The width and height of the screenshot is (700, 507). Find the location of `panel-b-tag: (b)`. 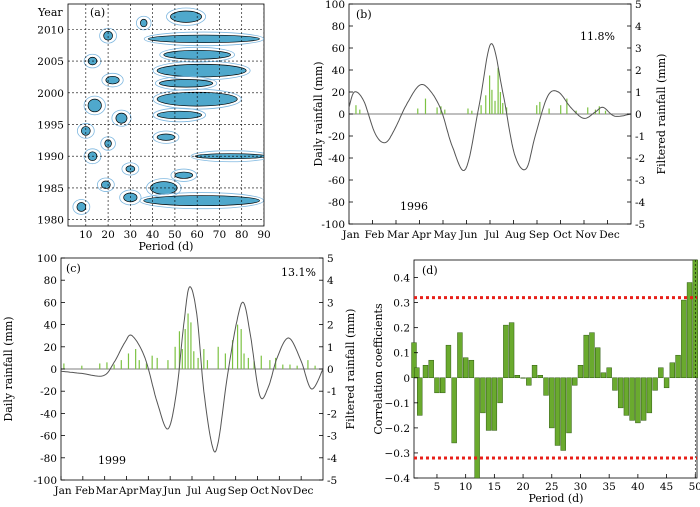

panel-b-tag: (b) is located at coordinates (364, 14).